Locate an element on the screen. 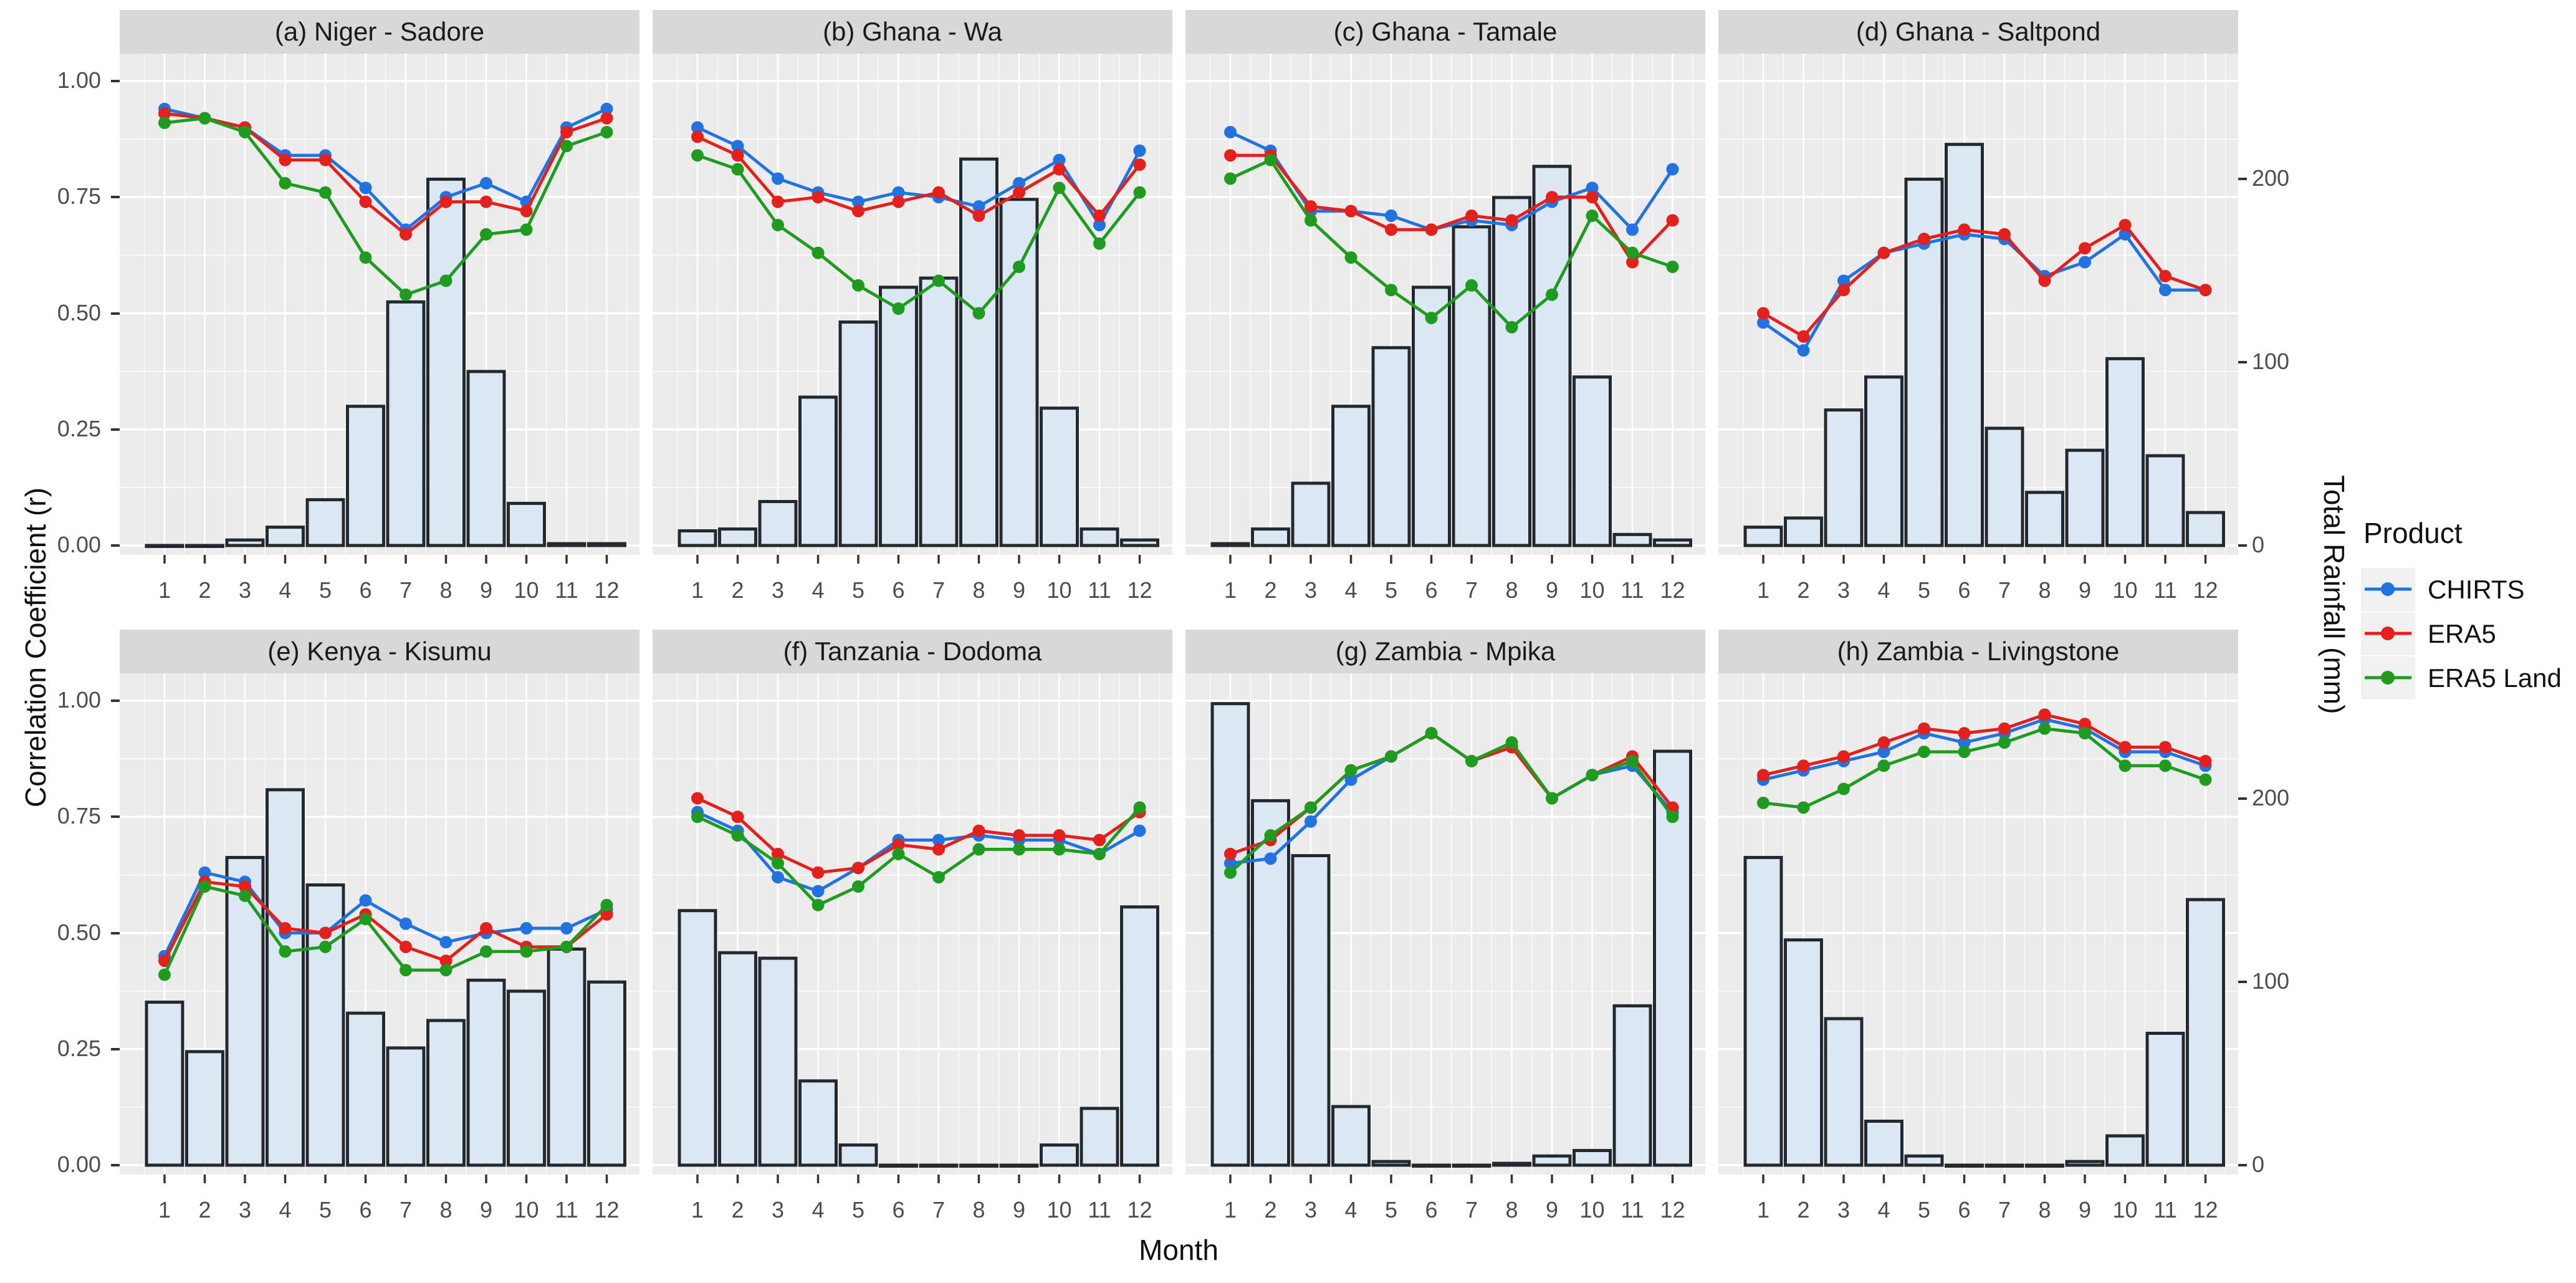 The height and width of the screenshot is (1283, 2576). rainfall-bar-b-m8 is located at coordinates (978, 352).